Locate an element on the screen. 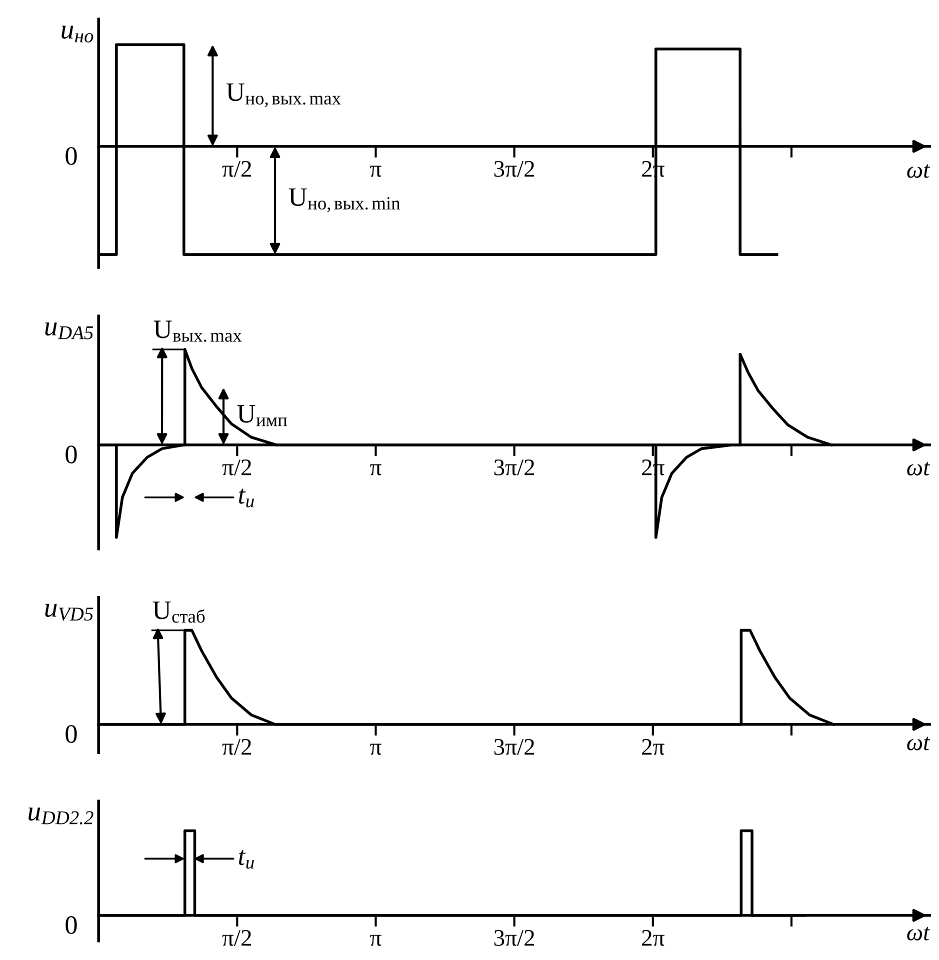  y-axis-title: u$_{но}$ is located at coordinates (78, 34).